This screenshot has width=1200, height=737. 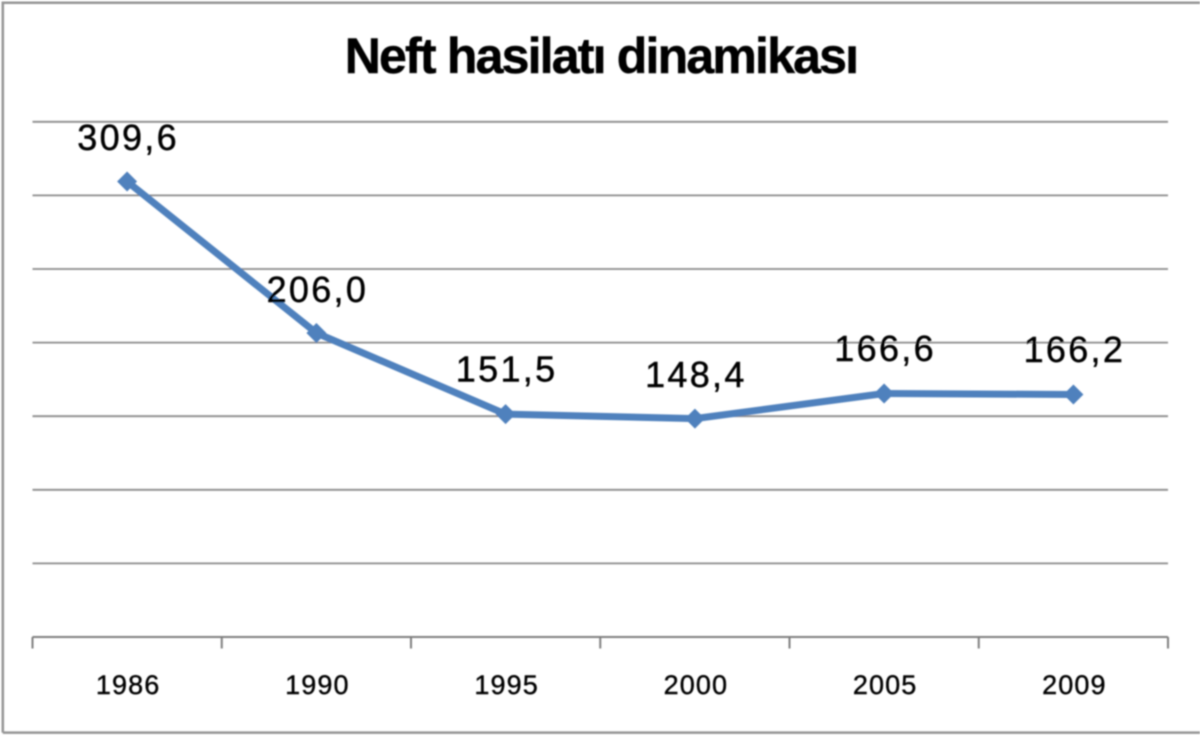 What do you see at coordinates (318, 289) in the screenshot?
I see `svg-text: 206,0` at bounding box center [318, 289].